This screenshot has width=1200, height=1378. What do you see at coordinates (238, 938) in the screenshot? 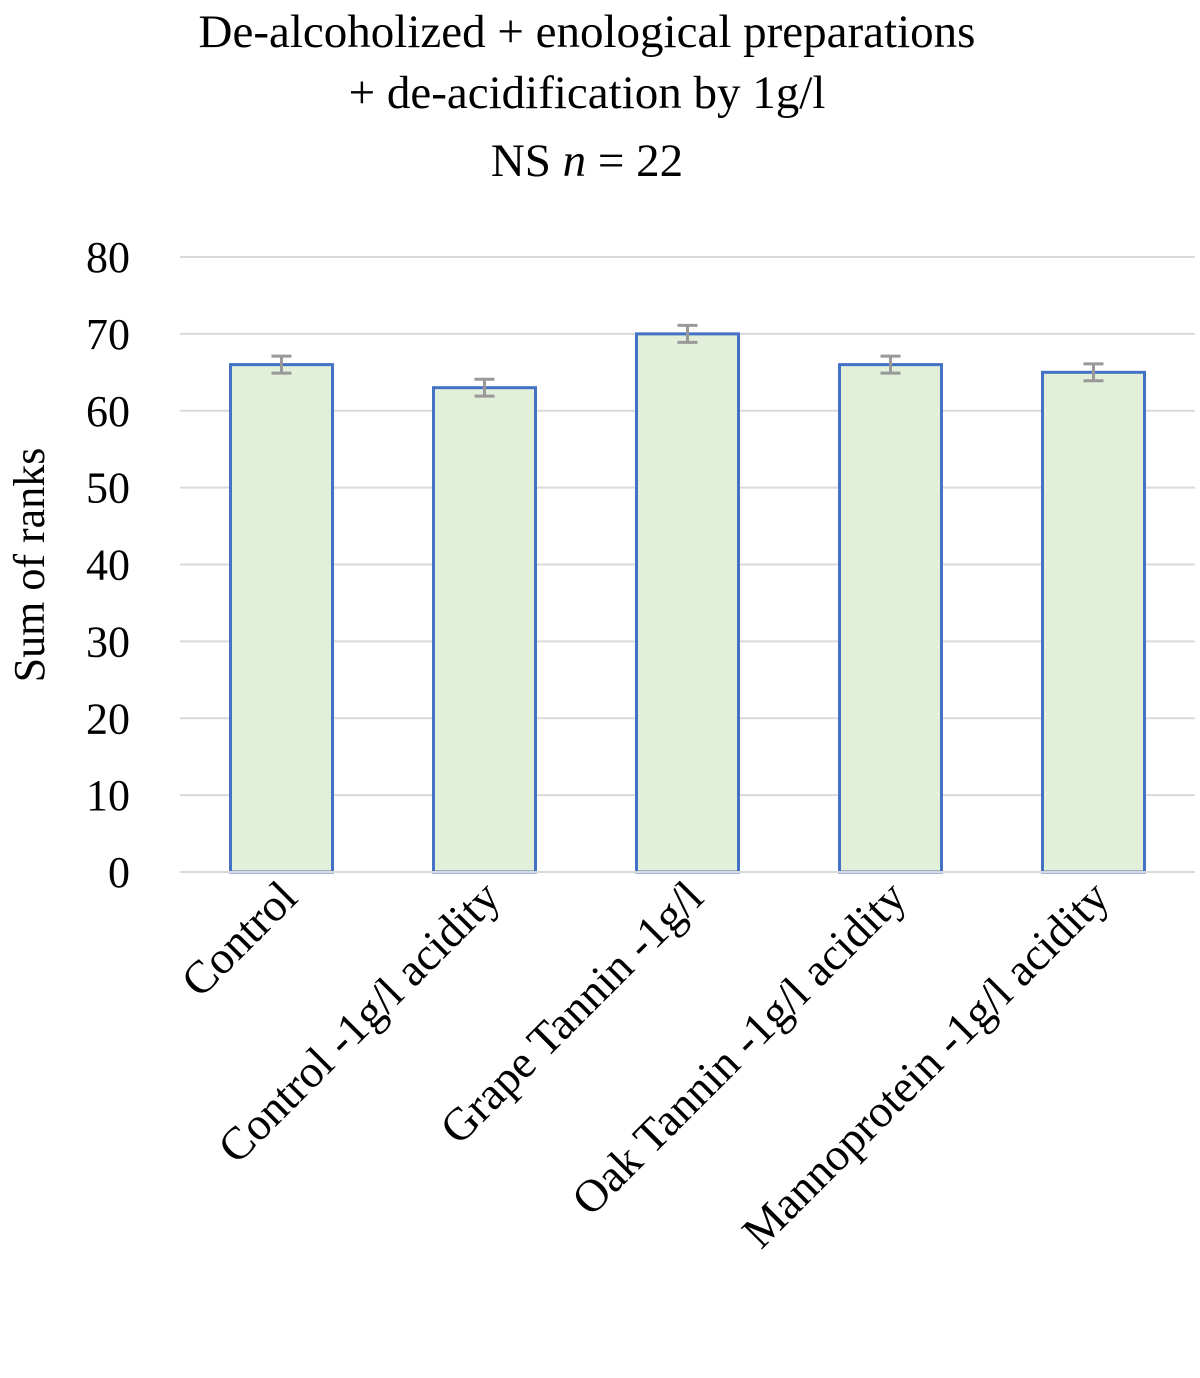
I see `x-category-label: Control` at bounding box center [238, 938].